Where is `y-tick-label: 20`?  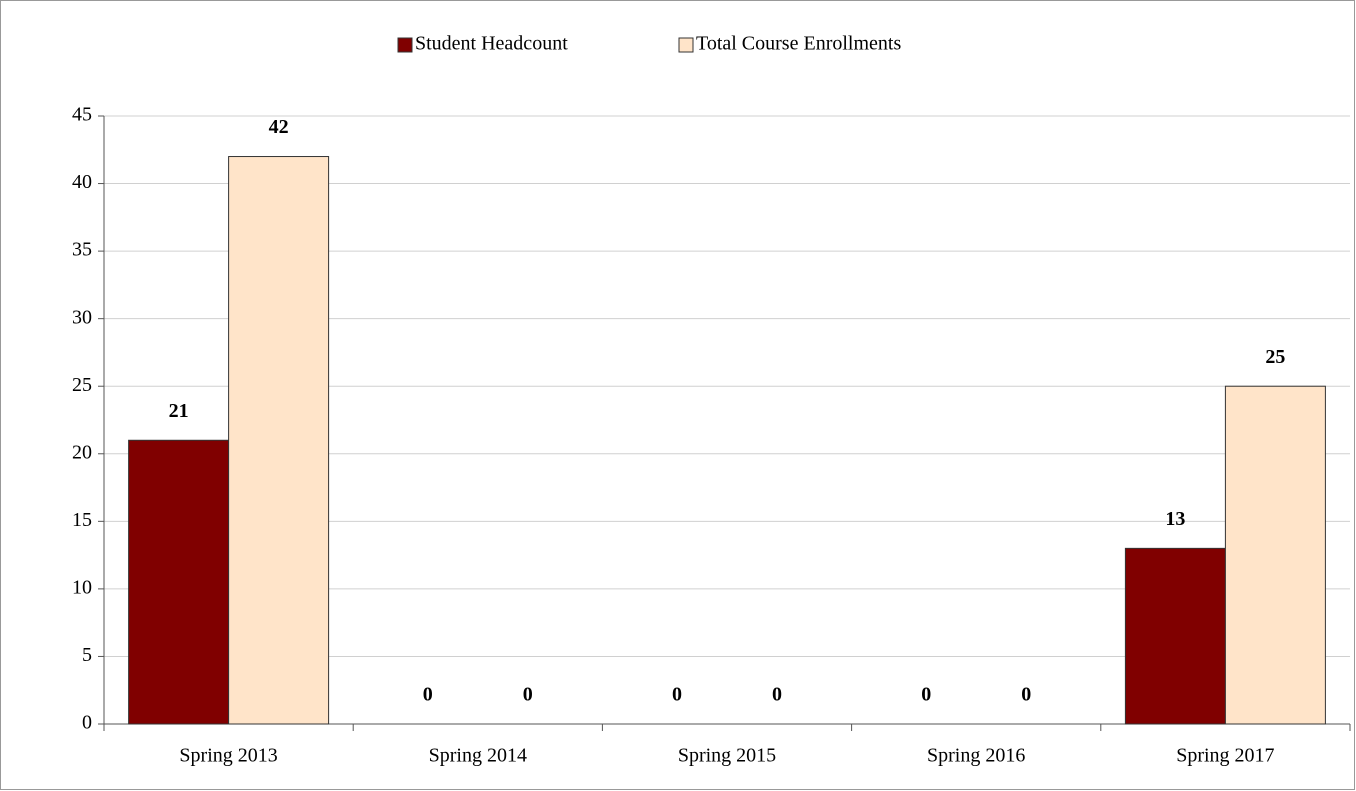
y-tick-label: 20 is located at coordinates (82, 452).